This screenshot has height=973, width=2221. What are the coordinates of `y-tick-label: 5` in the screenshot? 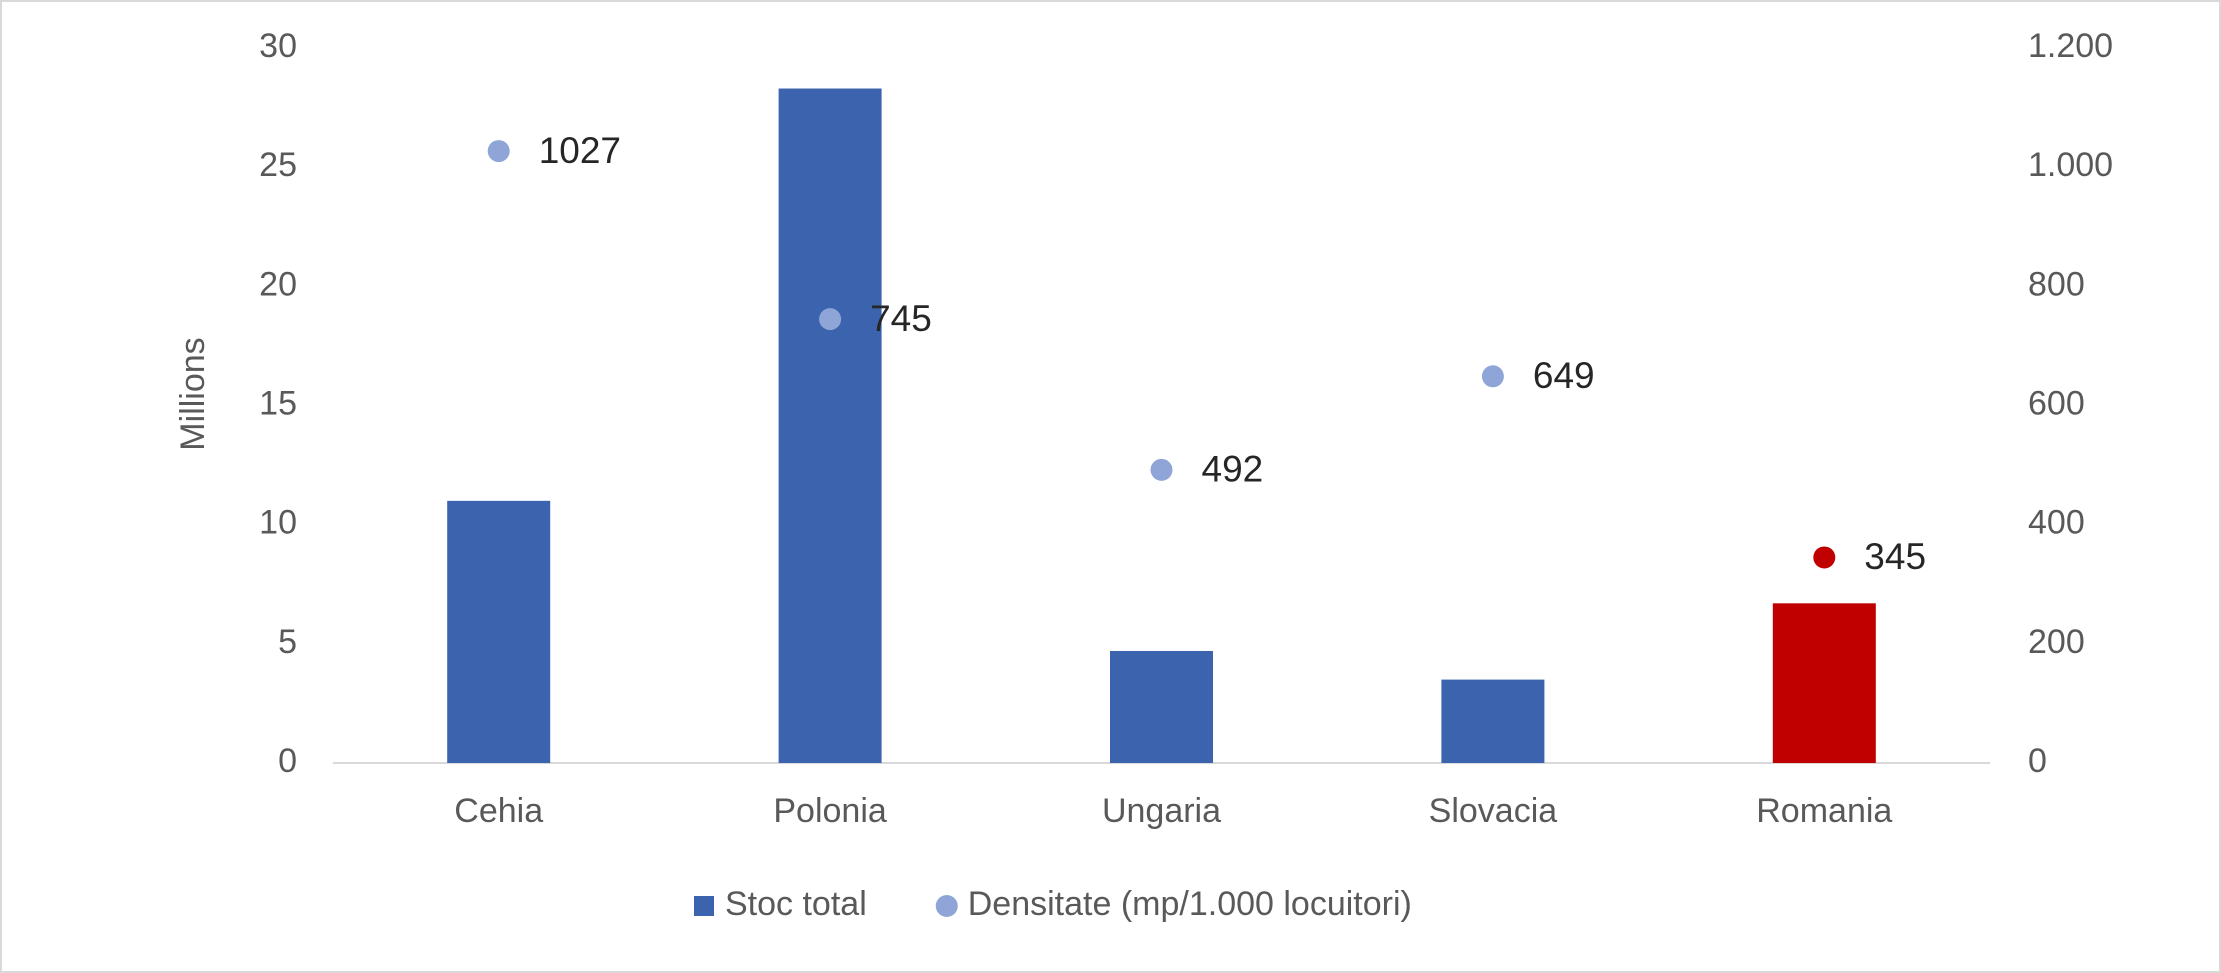 It's located at (287, 642).